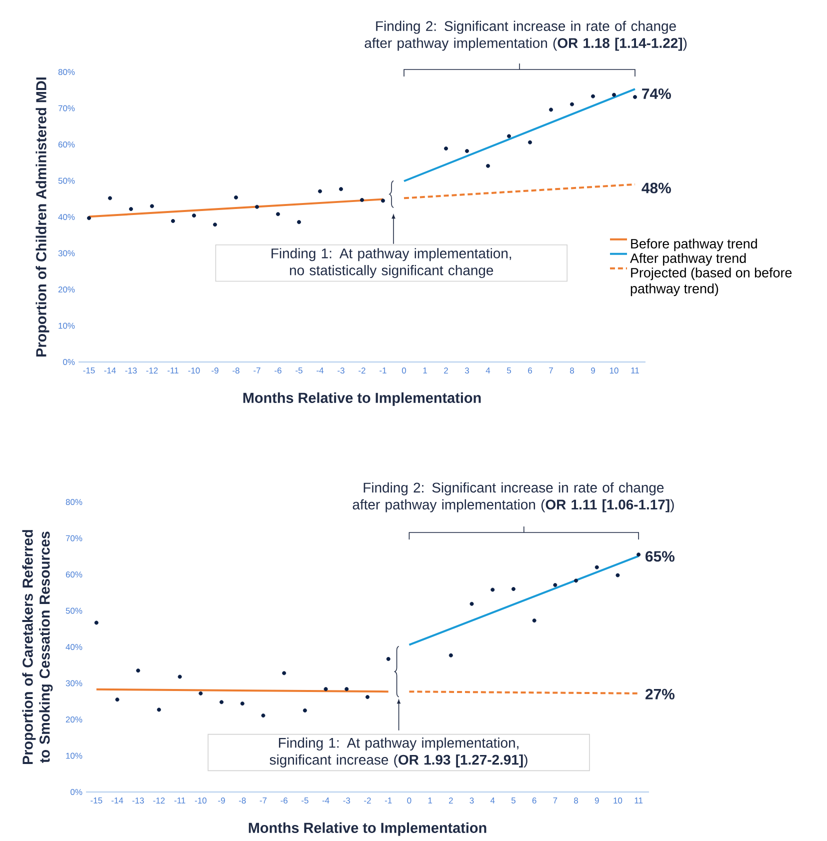 This screenshot has height=841, width=827. Describe the element at coordinates (660, 556) in the screenshot. I see `annotation: 65%` at that location.